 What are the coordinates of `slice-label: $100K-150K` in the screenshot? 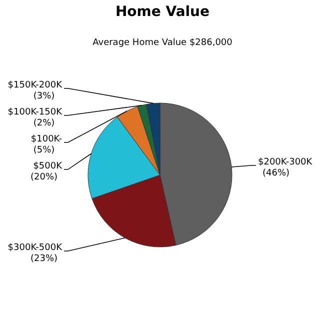 It's located at (36, 112).